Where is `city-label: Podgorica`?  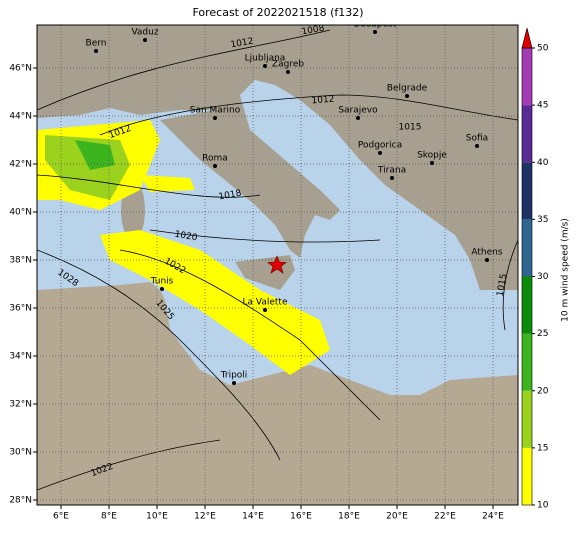 city-label: Podgorica is located at coordinates (380, 146).